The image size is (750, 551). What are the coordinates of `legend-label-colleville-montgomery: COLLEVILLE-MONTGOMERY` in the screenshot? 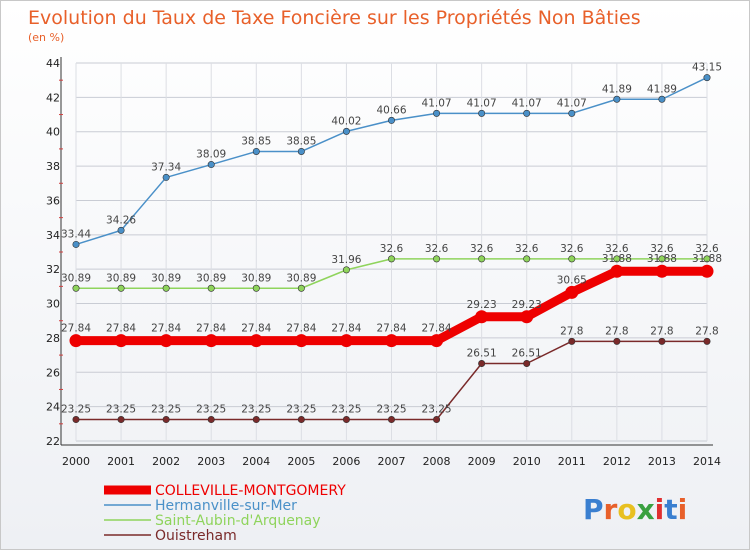 It's located at (250, 491).